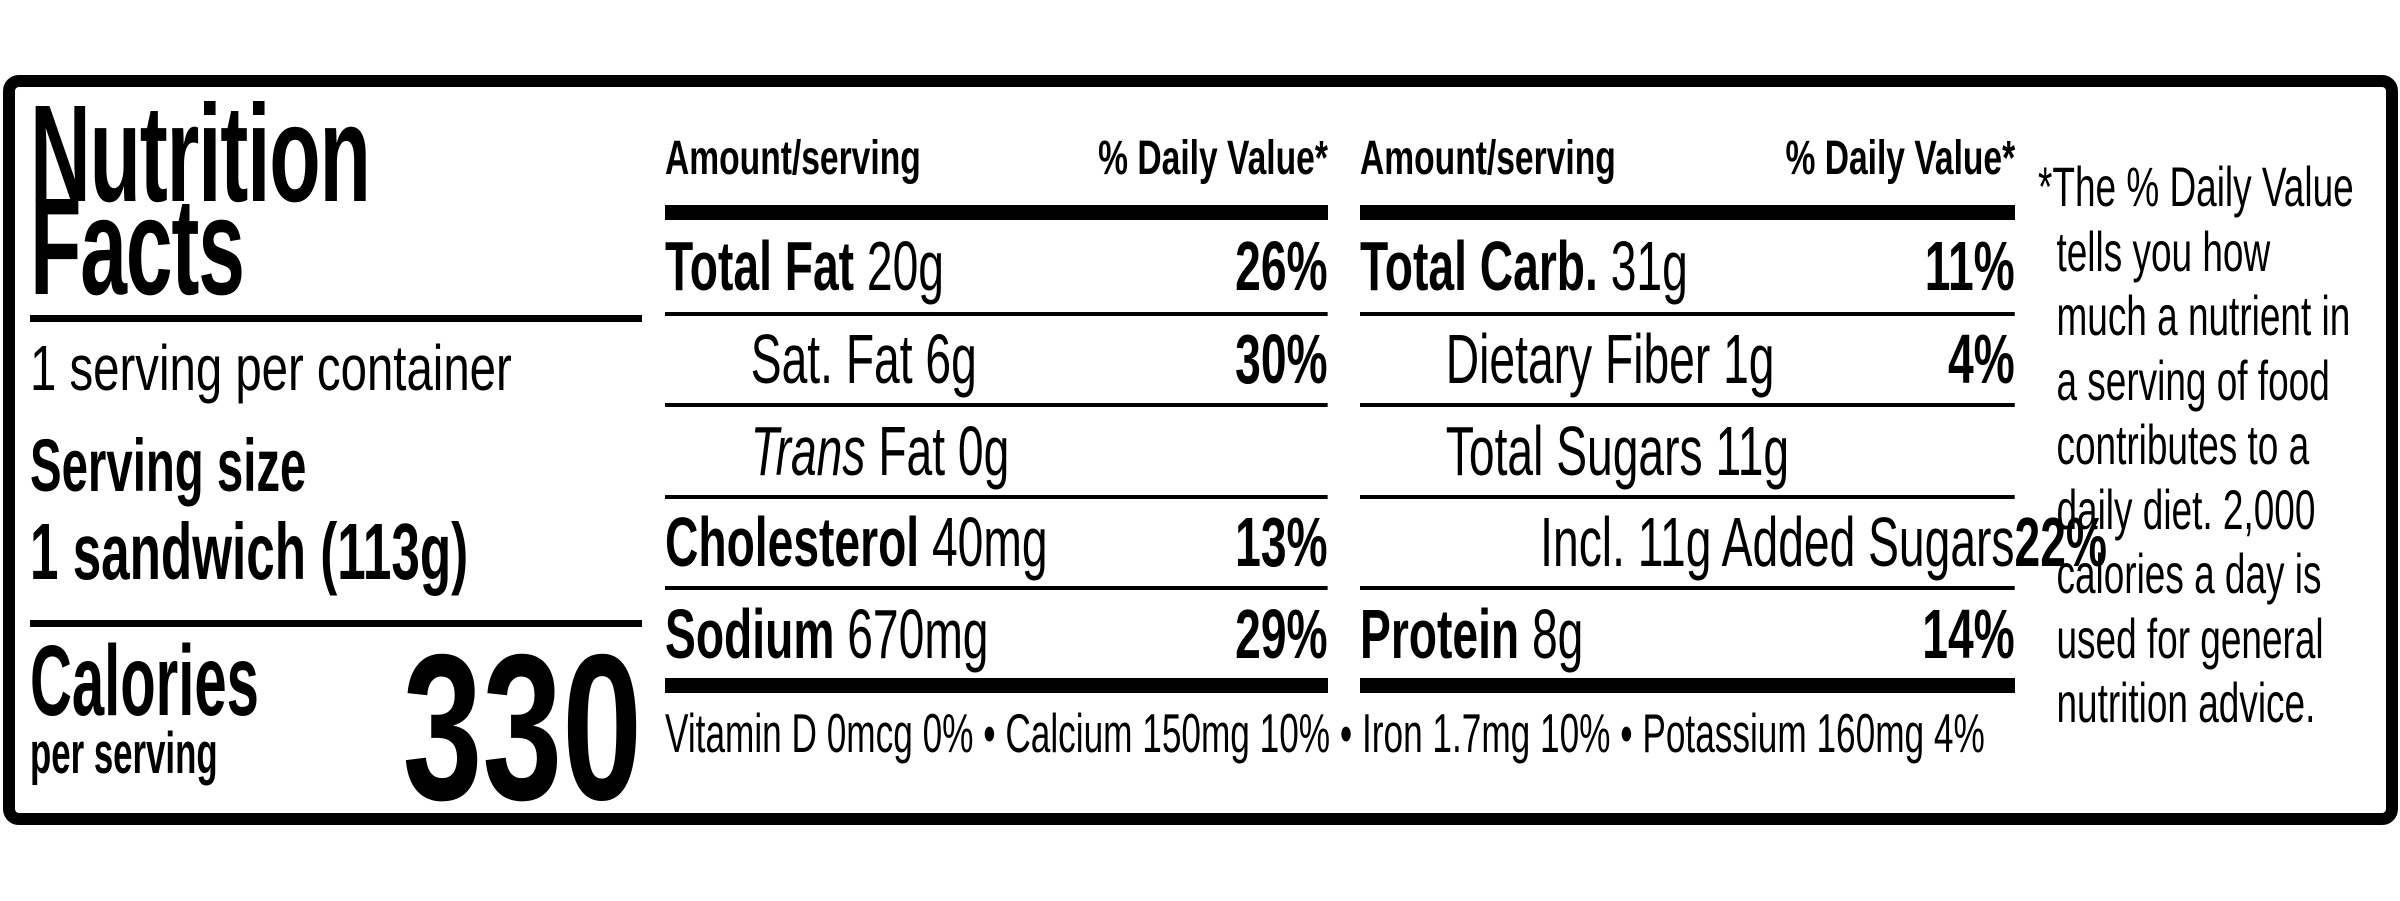  Describe the element at coordinates (996, 266) in the screenshot. I see `row-total-fat: Total Fat 20g 26%` at that location.